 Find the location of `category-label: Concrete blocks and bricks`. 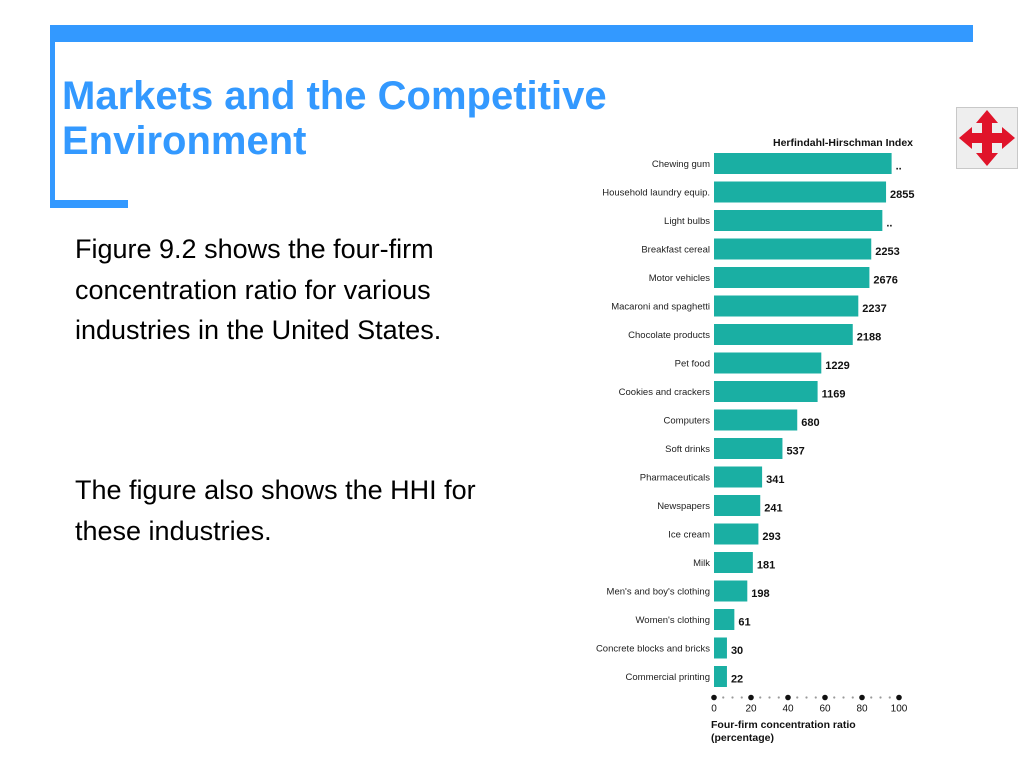

category-label: Concrete blocks and bricks is located at coordinates (653, 649).